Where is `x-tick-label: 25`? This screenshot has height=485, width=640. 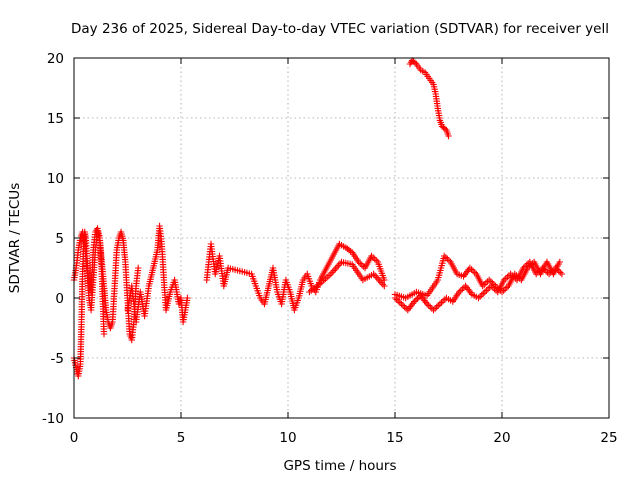
x-tick-label: 25 is located at coordinates (608, 438).